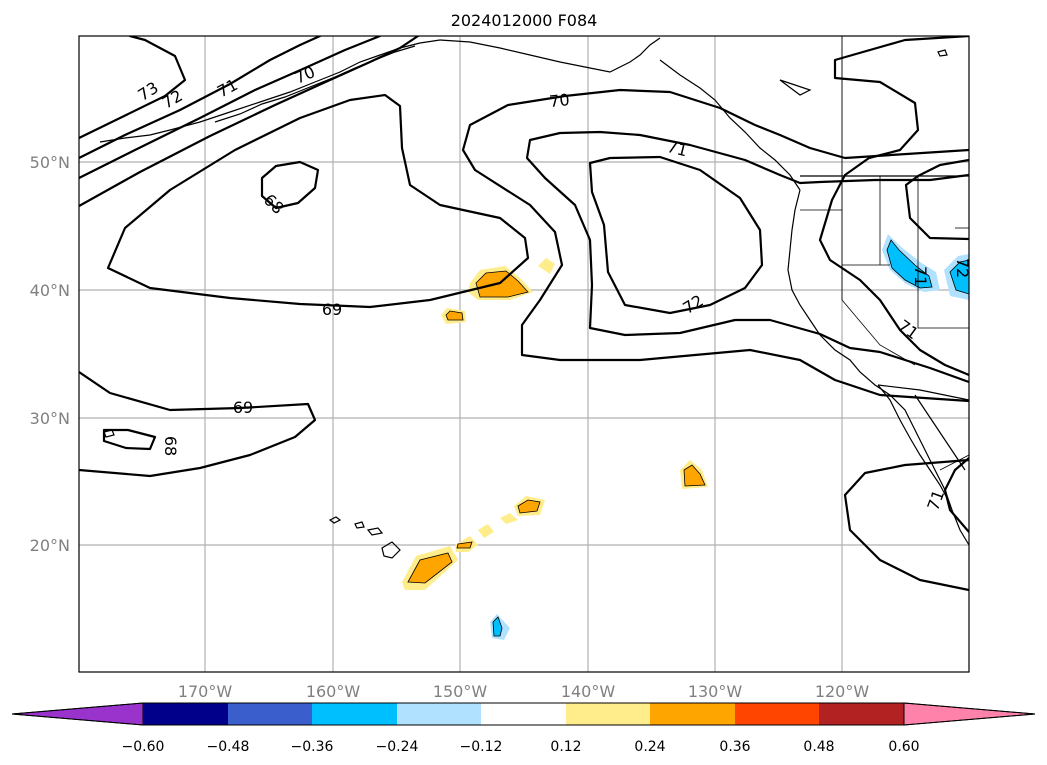 The image size is (1047, 765). Describe the element at coordinates (460, 691) in the screenshot. I see `lon-label: 150°W` at that location.